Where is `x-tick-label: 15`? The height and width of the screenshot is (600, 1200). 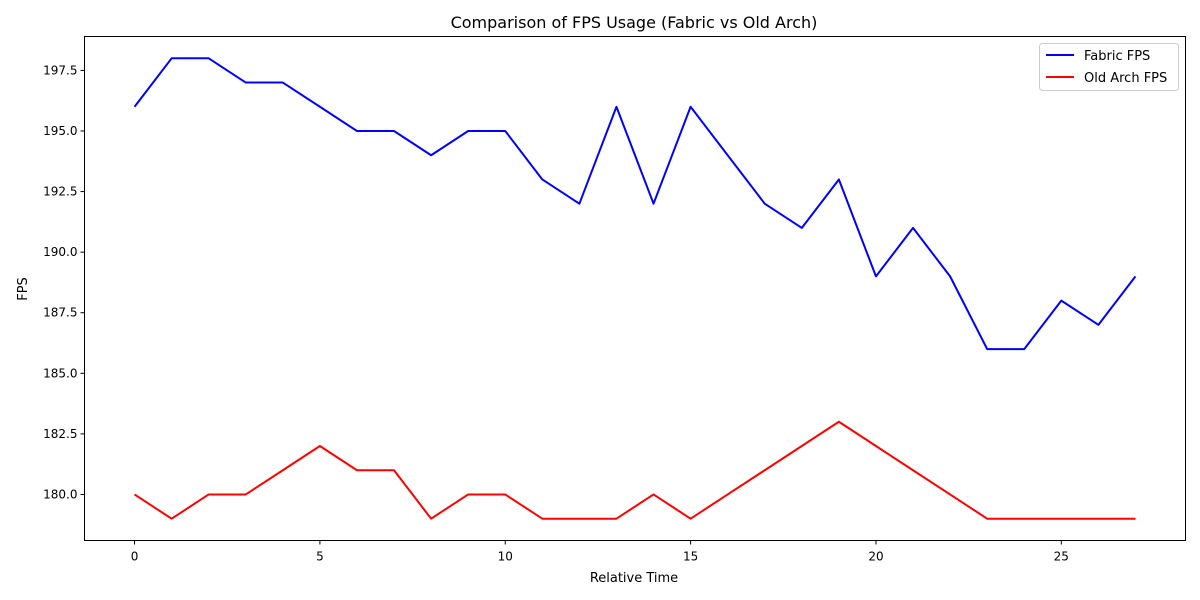
x-tick-label: 15 is located at coordinates (690, 557).